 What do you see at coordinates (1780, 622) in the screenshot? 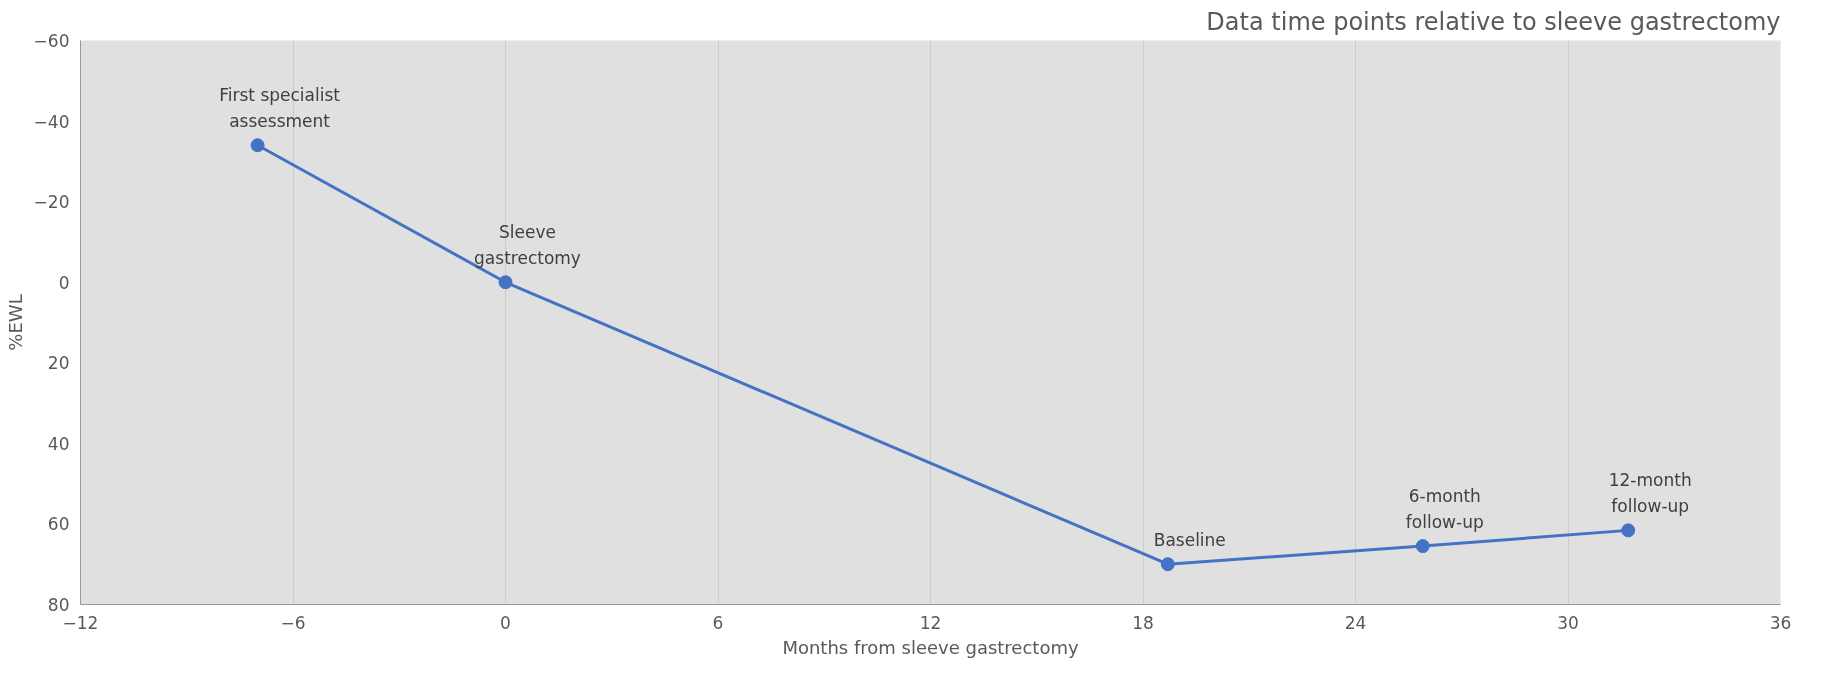
I see `x-tick-label: 36` at bounding box center [1780, 622].